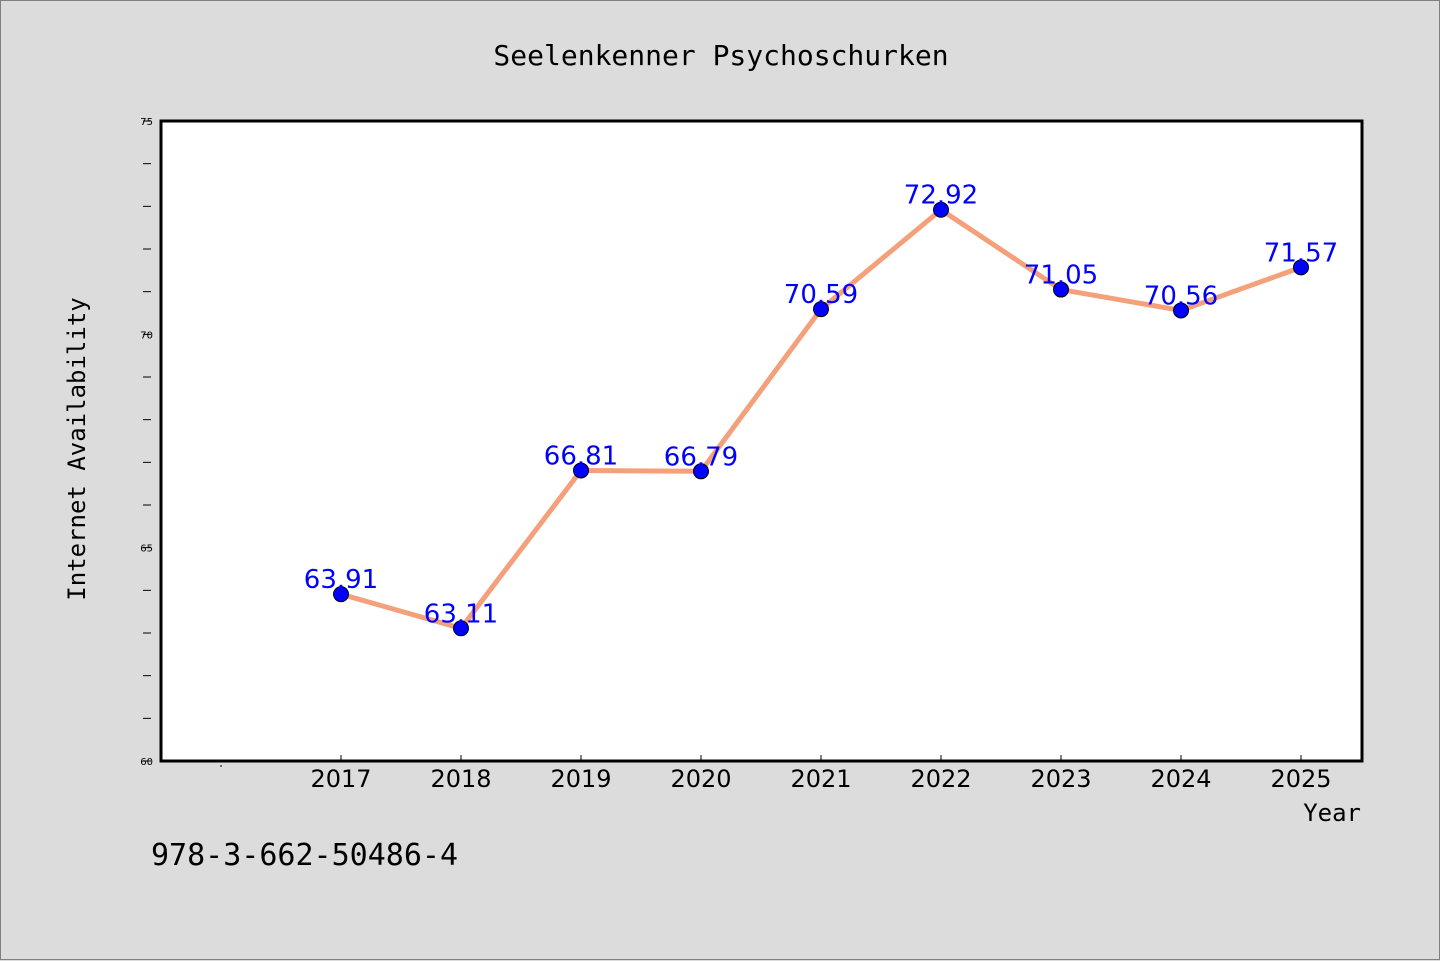 The width and height of the screenshot is (1440, 961). I want to click on y-tick-label: 75, so click(146, 122).